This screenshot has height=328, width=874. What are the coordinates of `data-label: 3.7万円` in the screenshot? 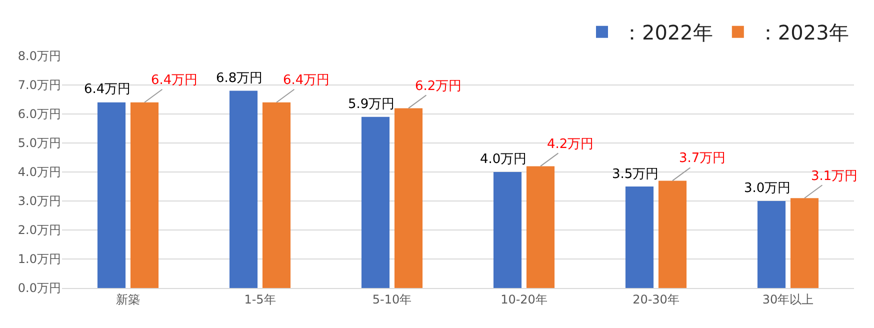 It's located at (702, 158).